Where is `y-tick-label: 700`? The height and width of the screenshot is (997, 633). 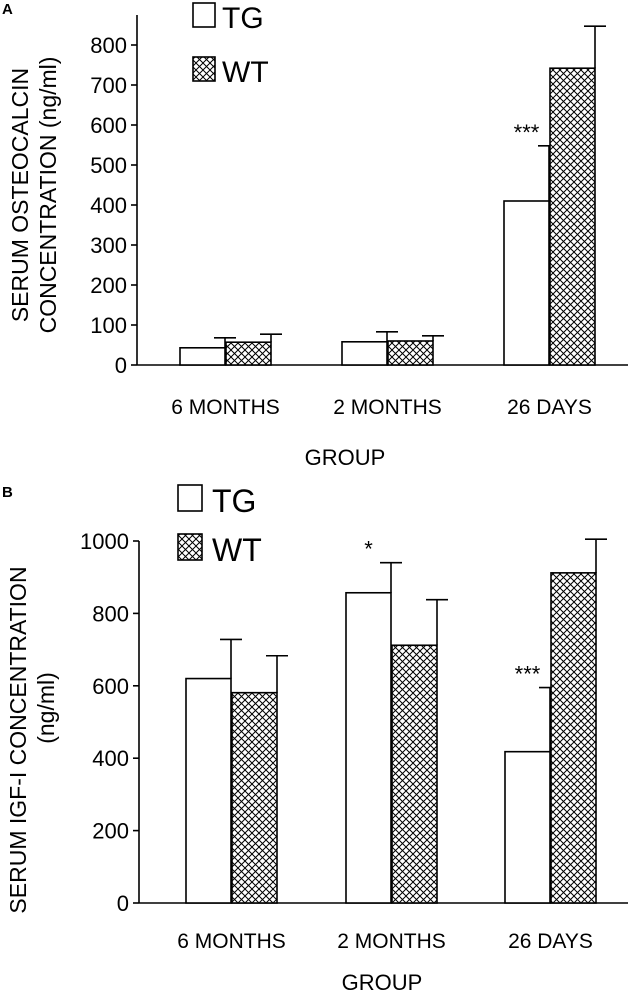
y-tick-label: 700 is located at coordinates (108, 85).